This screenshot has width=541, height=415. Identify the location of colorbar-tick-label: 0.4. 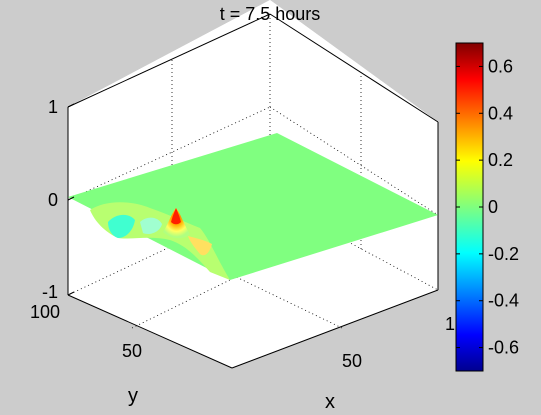
(500, 113).